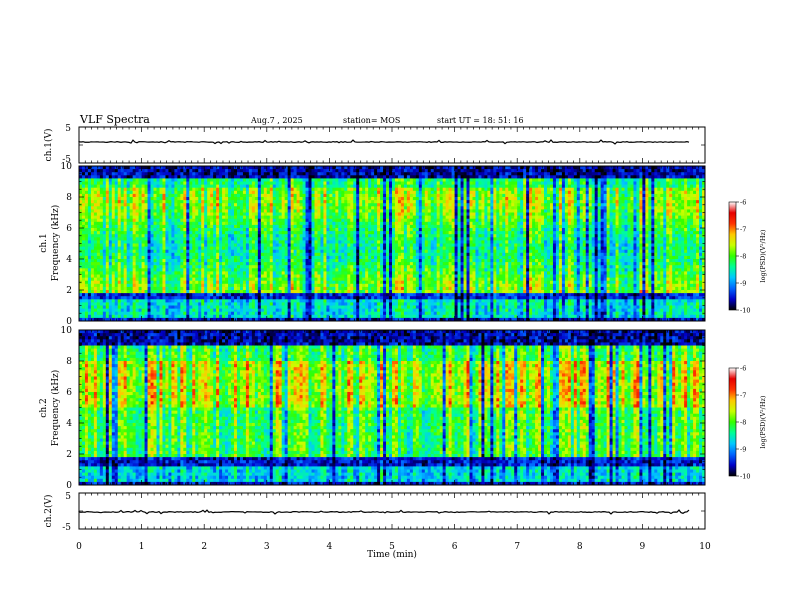  What do you see at coordinates (384, 142) in the screenshot?
I see `ch1-waveform-trace` at bounding box center [384, 142].